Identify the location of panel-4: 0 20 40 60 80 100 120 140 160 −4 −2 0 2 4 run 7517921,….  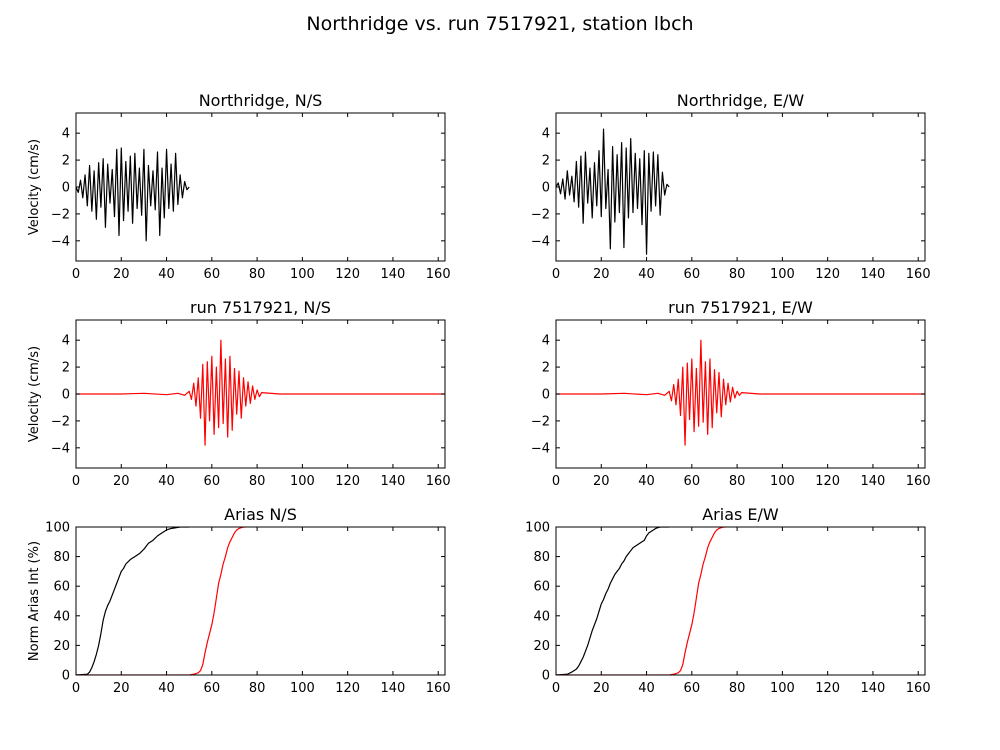
(731, 393).